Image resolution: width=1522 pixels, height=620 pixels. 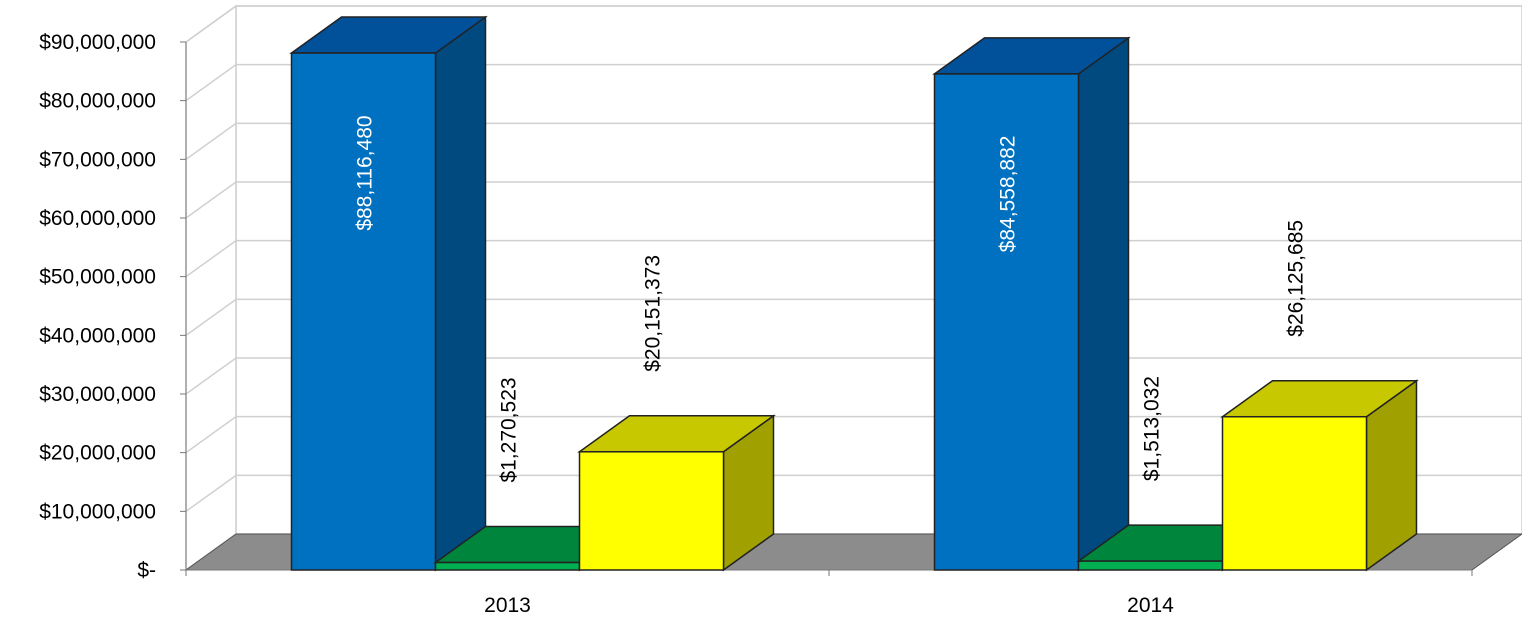 What do you see at coordinates (97, 42) in the screenshot?
I see `y-tick-label: $90,000,000` at bounding box center [97, 42].